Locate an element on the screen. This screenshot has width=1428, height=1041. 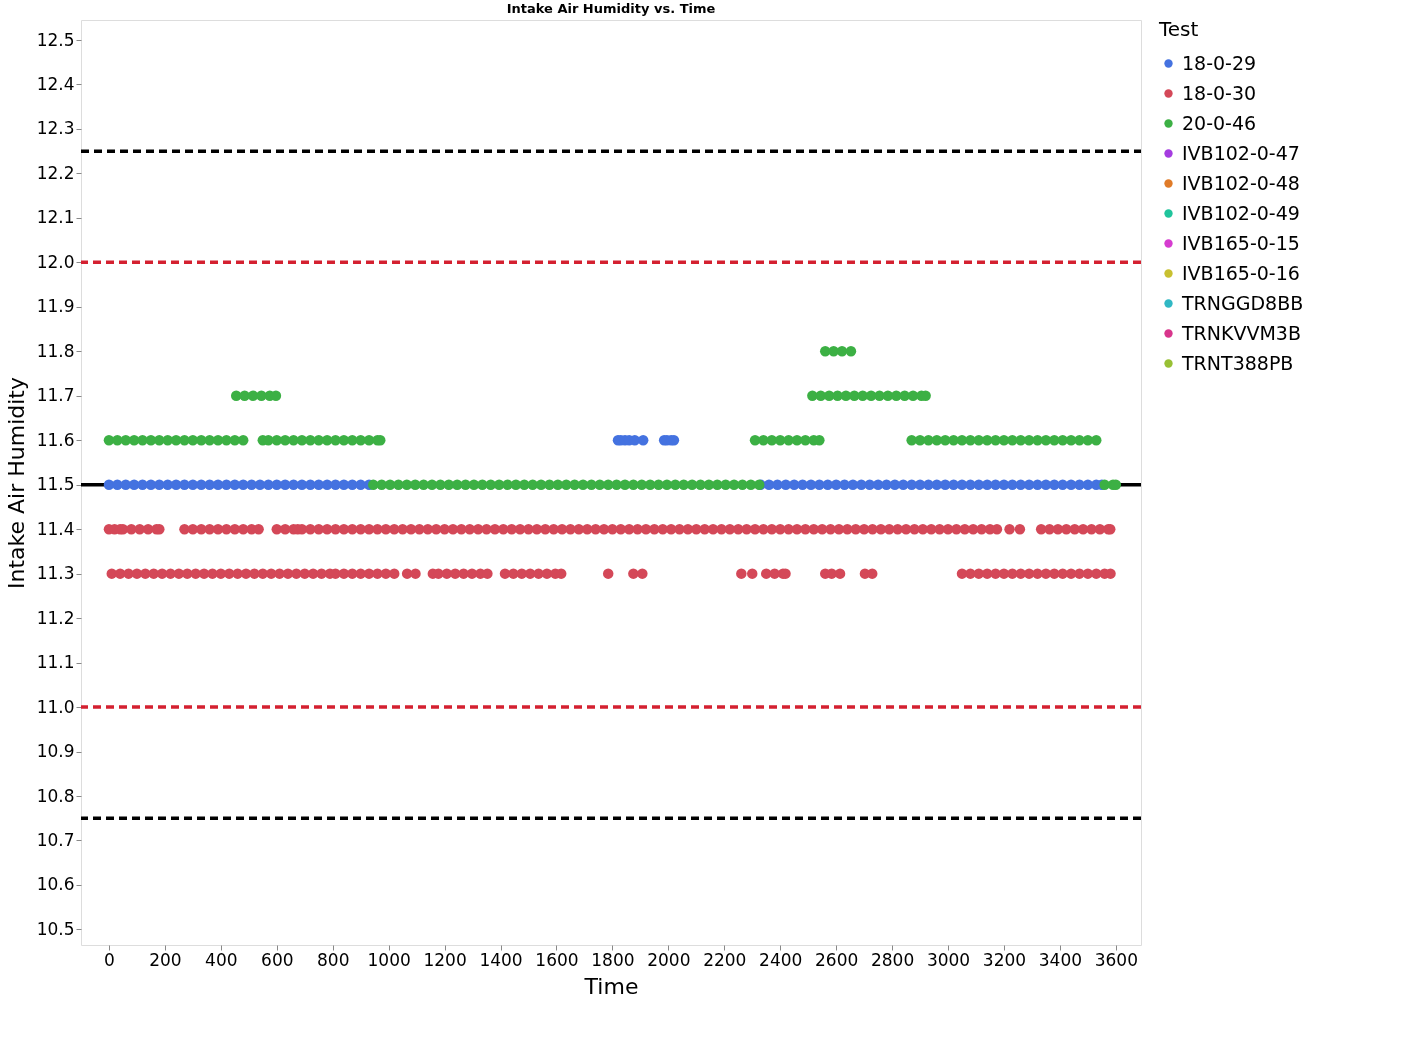
legend-label: TRNKVVM3B is located at coordinates (1241, 332).